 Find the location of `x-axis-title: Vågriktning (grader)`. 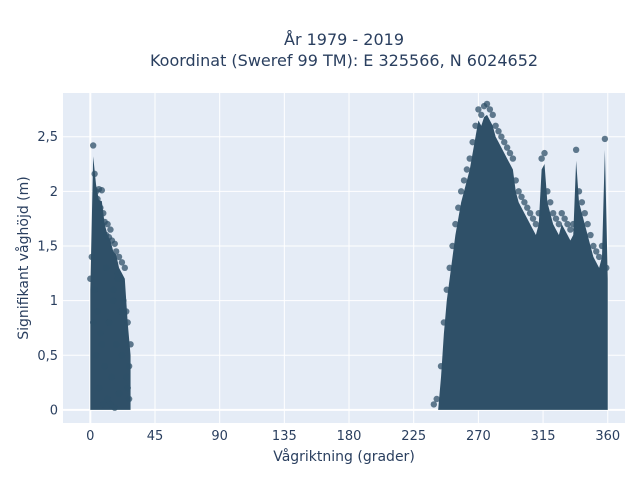

x-axis-title: Vågriktning (grader) is located at coordinates (344, 456).